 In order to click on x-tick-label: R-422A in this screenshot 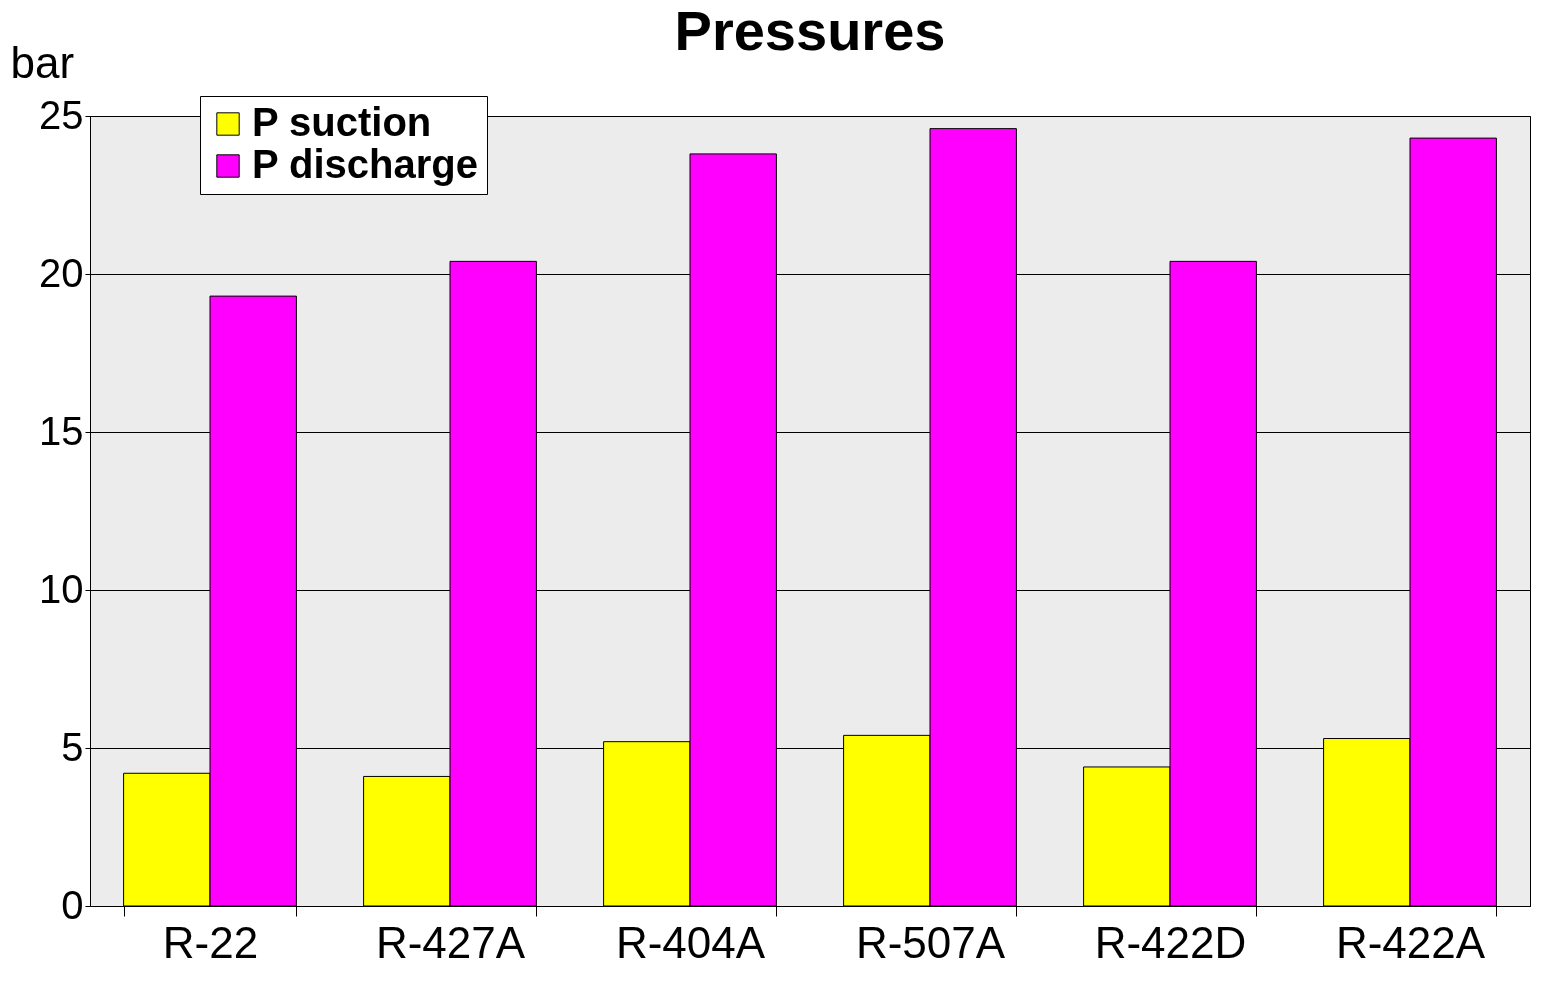, I will do `click(1410, 942)`.